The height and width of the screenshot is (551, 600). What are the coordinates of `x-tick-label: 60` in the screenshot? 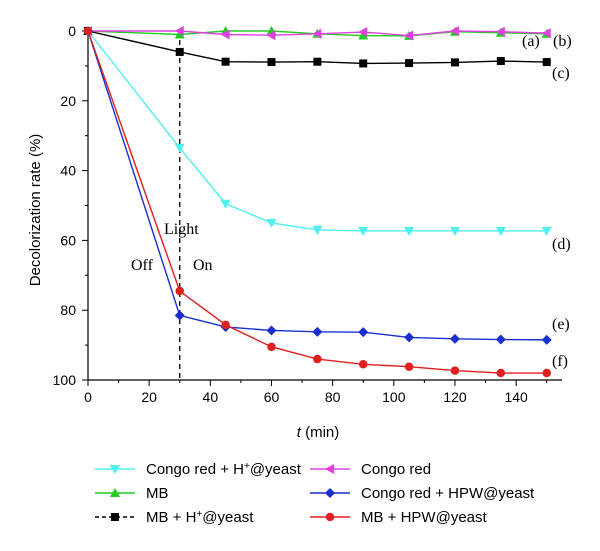 It's located at (272, 397).